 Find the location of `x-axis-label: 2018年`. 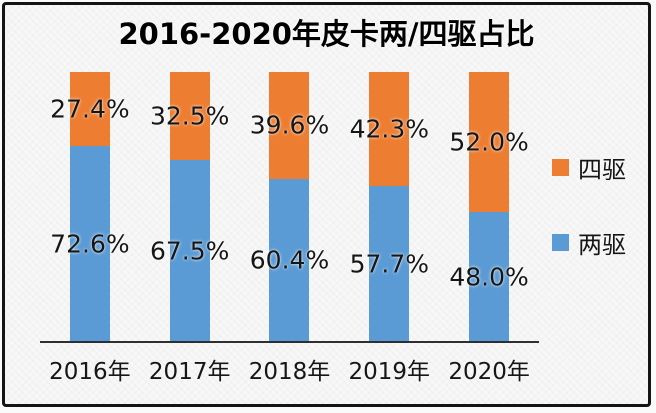

x-axis-label: 2018年 is located at coordinates (289, 372).